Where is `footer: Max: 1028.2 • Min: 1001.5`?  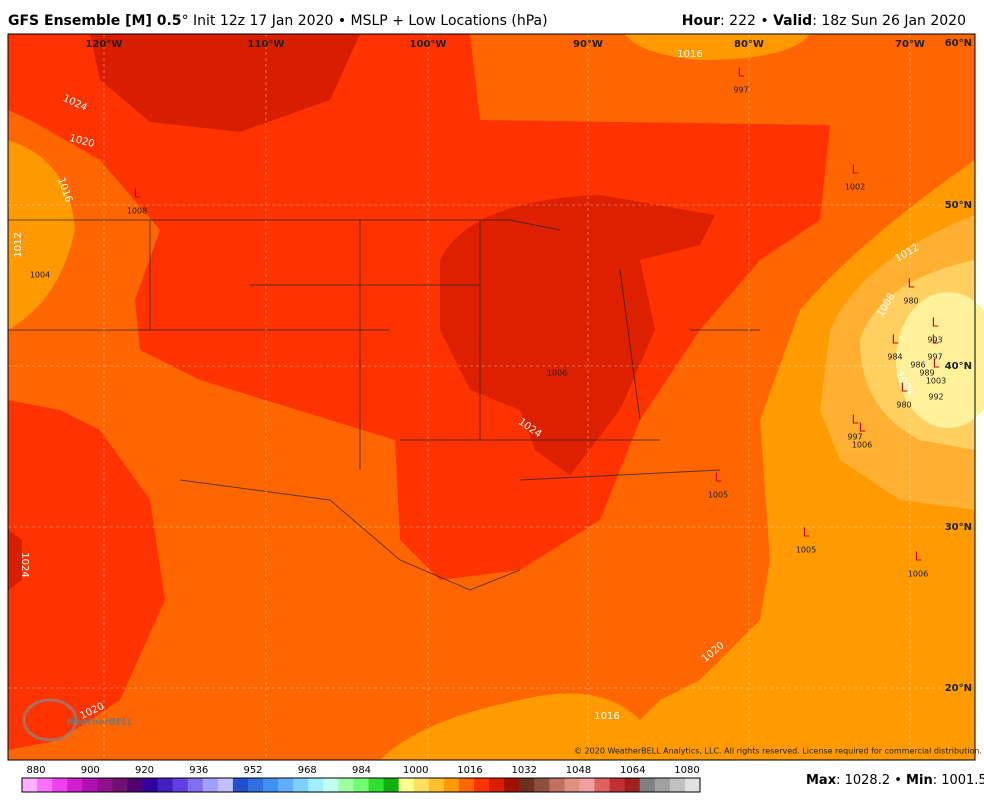
footer: Max: 1028.2 • Min: 1001.5 is located at coordinates (895, 780).